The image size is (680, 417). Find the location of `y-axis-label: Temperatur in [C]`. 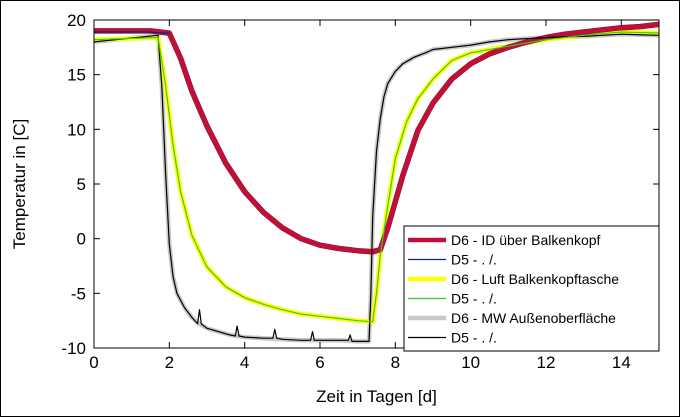

y-axis-label: Temperatur in [C] is located at coordinates (19, 184).